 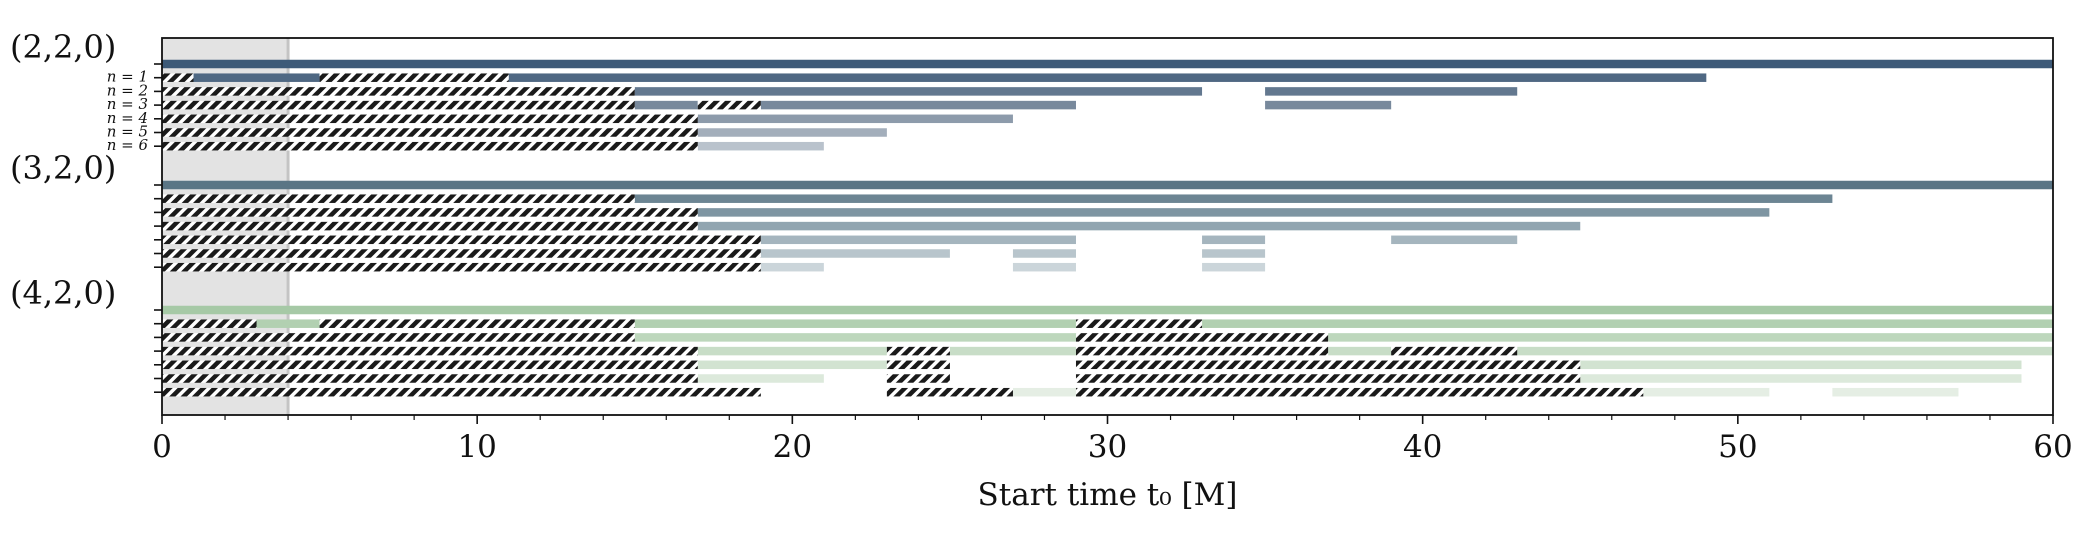 What do you see at coordinates (1108, 495) in the screenshot?
I see `x-axis-title: Start time t₀ [M]` at bounding box center [1108, 495].